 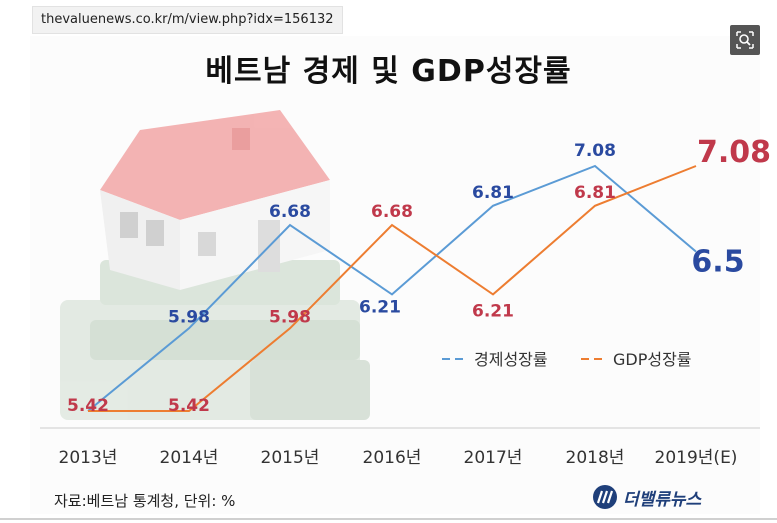 I want to click on data-label-0-3: 6.21, so click(x=380, y=307).